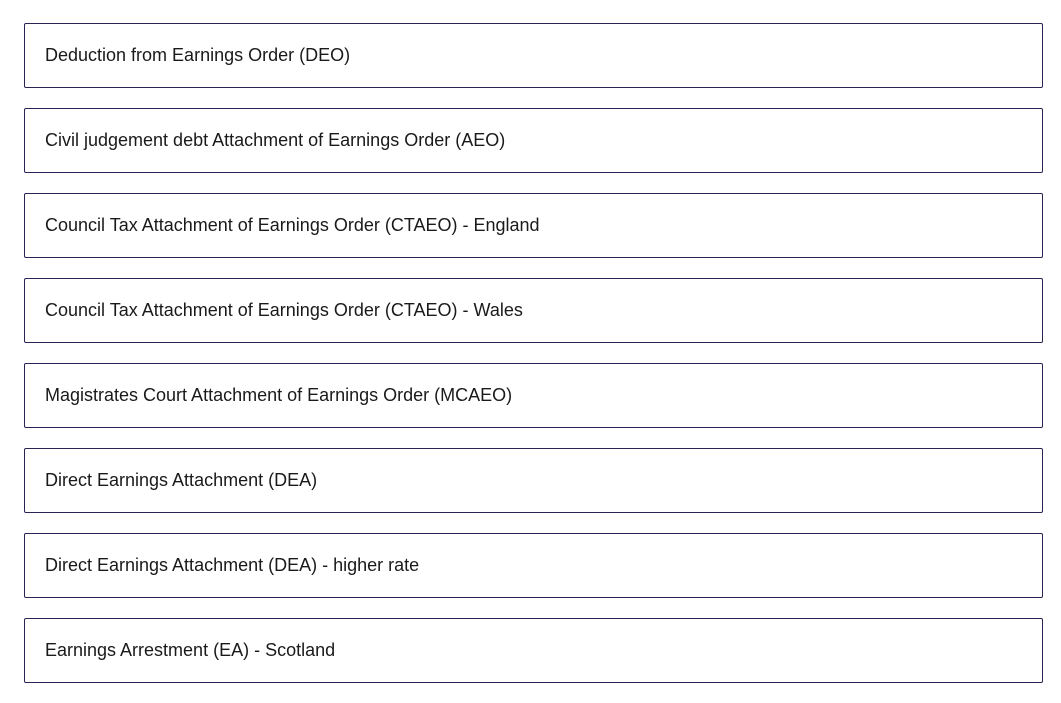 This screenshot has height=703, width=1061. What do you see at coordinates (198, 55) in the screenshot?
I see `option-label: Deduction from Earnings Order (DEO)` at bounding box center [198, 55].